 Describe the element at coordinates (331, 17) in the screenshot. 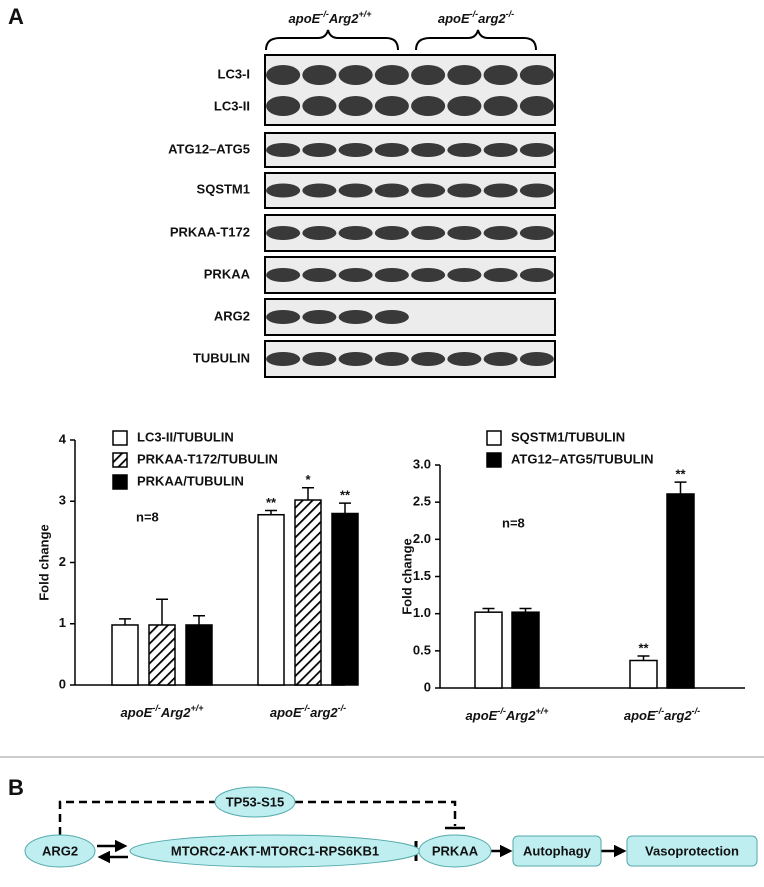

I see `group-label: apoE-/-Arg2+/+` at that location.